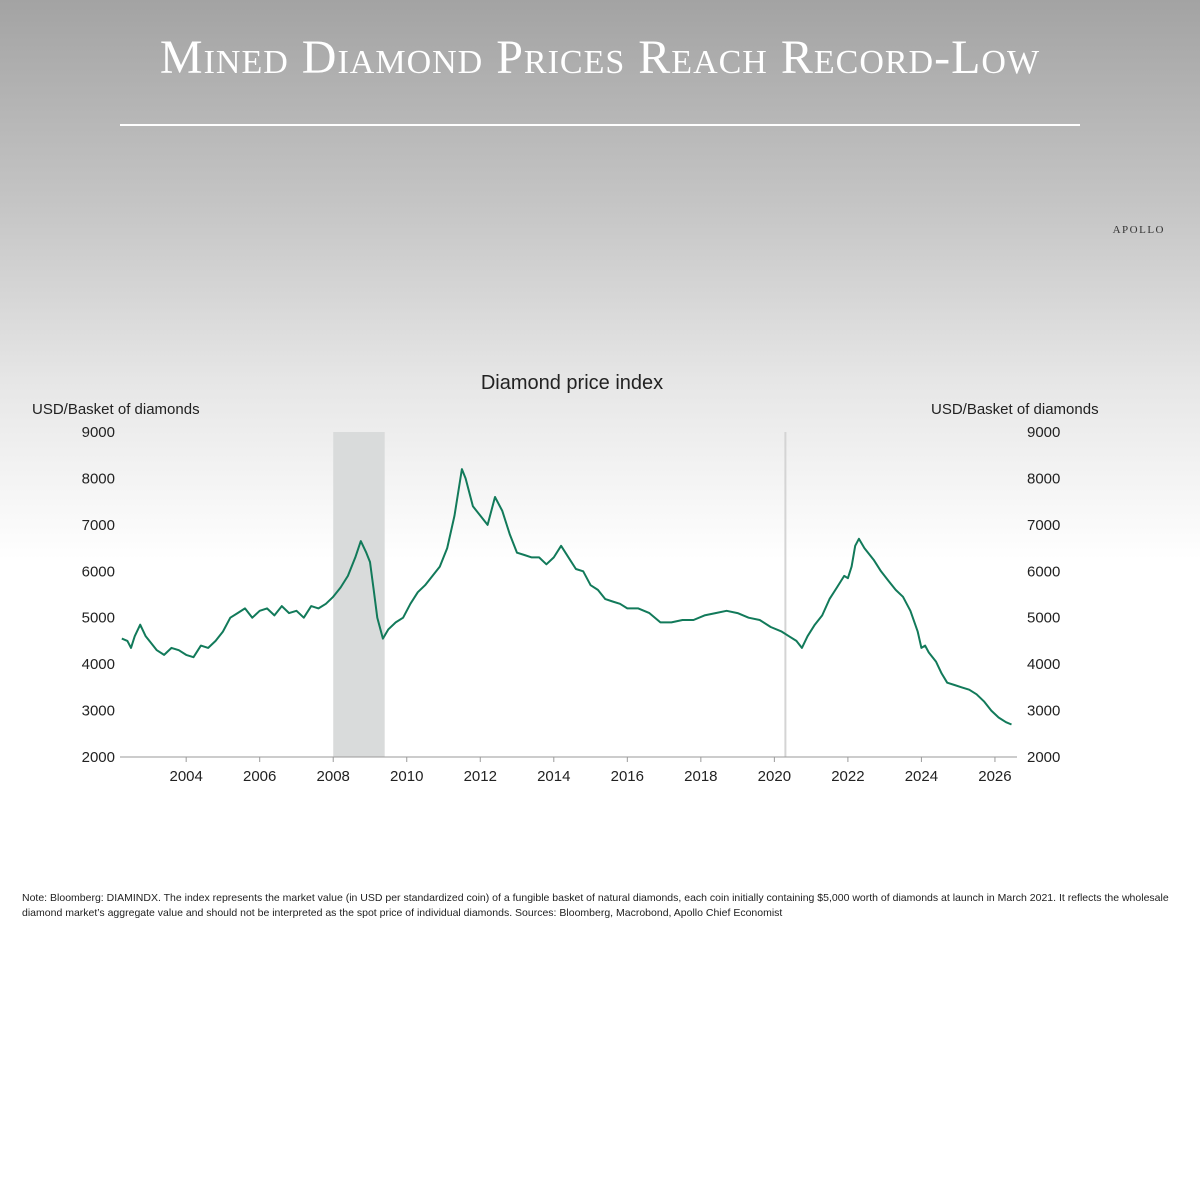 Image resolution: width=1200 pixels, height=1200 pixels. What do you see at coordinates (333, 776) in the screenshot?
I see `x-tick-label: 2008` at bounding box center [333, 776].